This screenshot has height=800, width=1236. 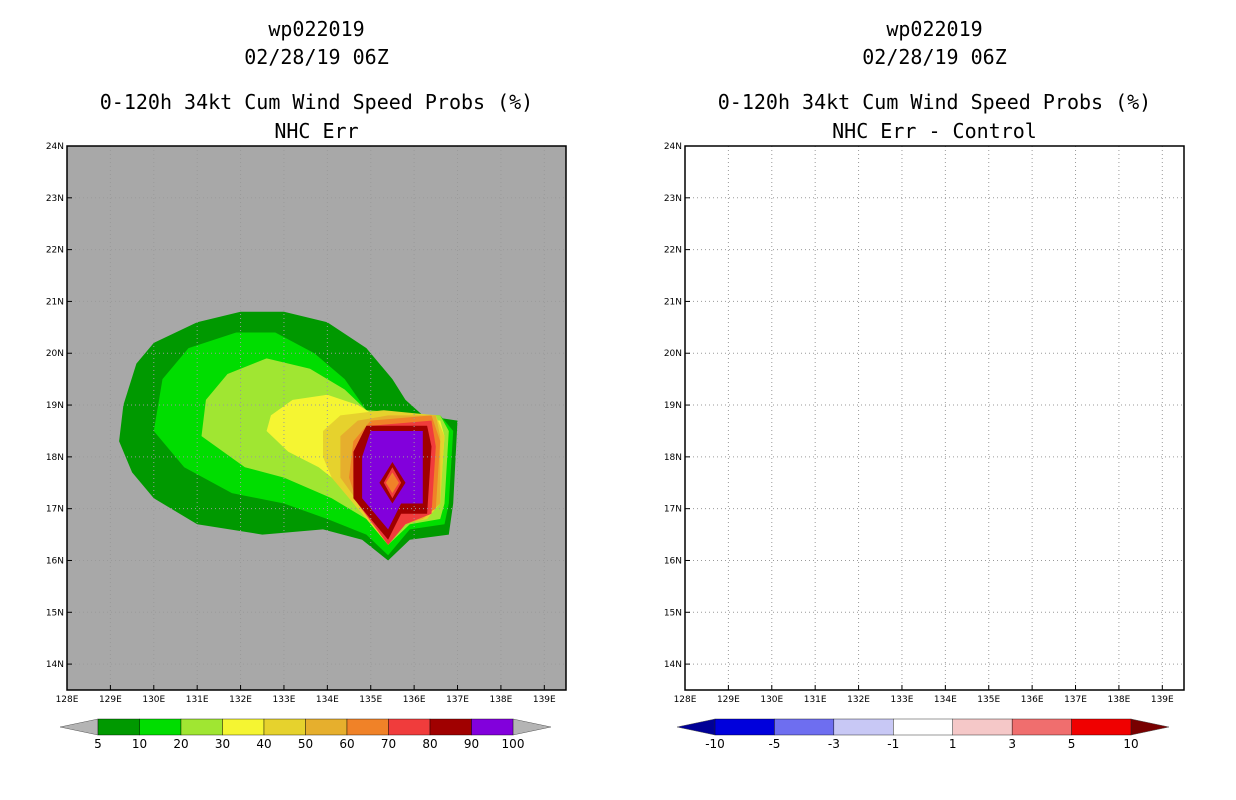 I want to click on left-title-time: 02/28/19 06Z, so click(x=316, y=57).